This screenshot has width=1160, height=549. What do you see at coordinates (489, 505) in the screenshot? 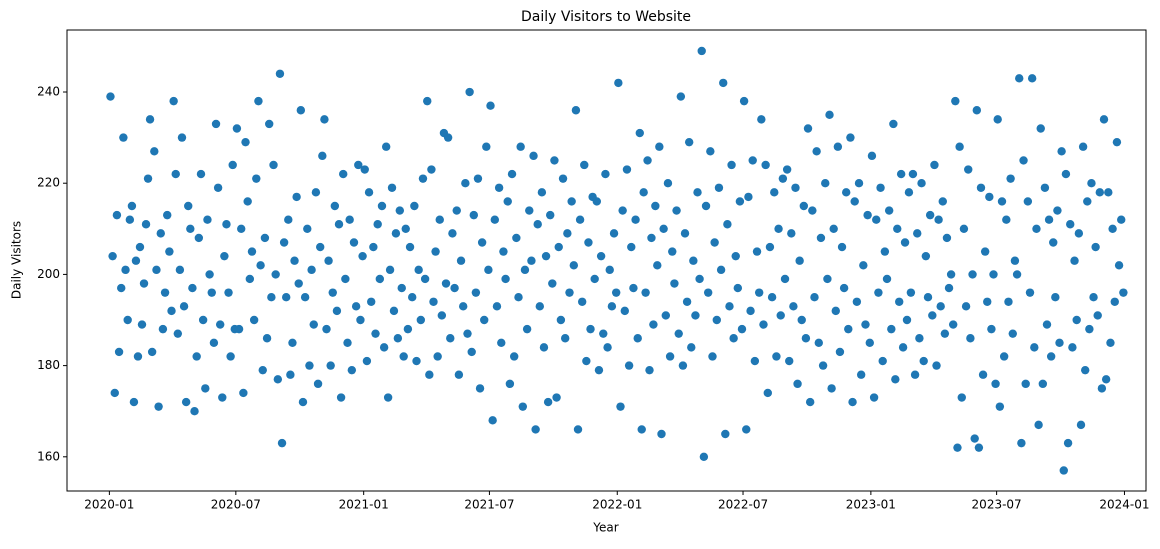
I see `x-tick-label: 2021-07` at bounding box center [489, 505].